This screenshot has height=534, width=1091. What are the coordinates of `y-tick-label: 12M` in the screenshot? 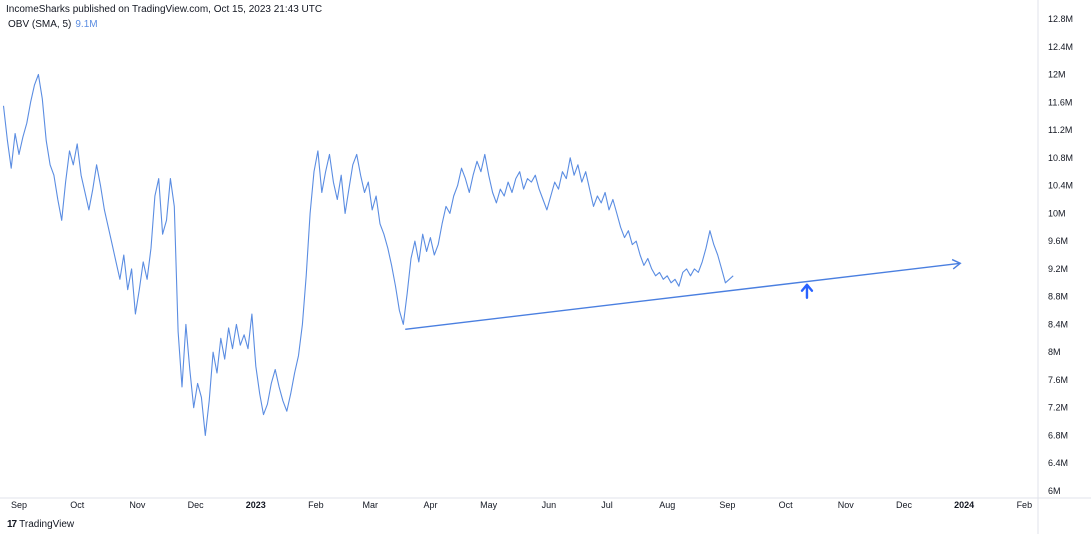 It's located at (1057, 75).